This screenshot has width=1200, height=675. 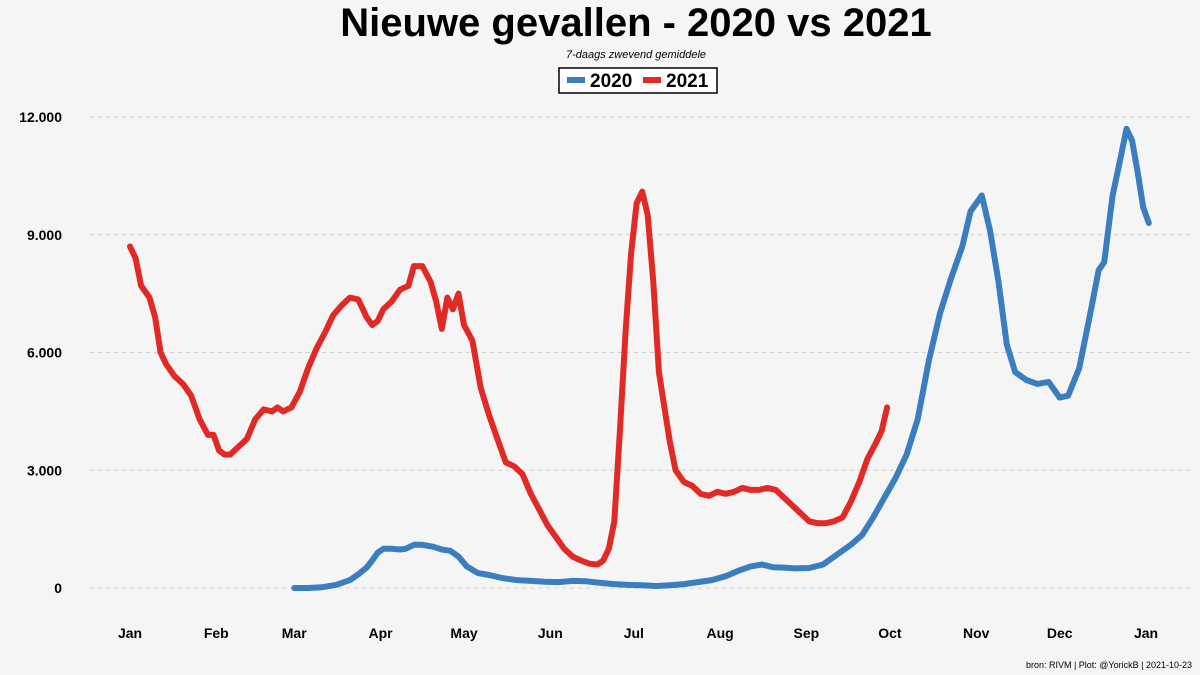 What do you see at coordinates (636, 55) in the screenshot?
I see `chart-subtitle: 7-daags zwevend gemiddele` at bounding box center [636, 55].